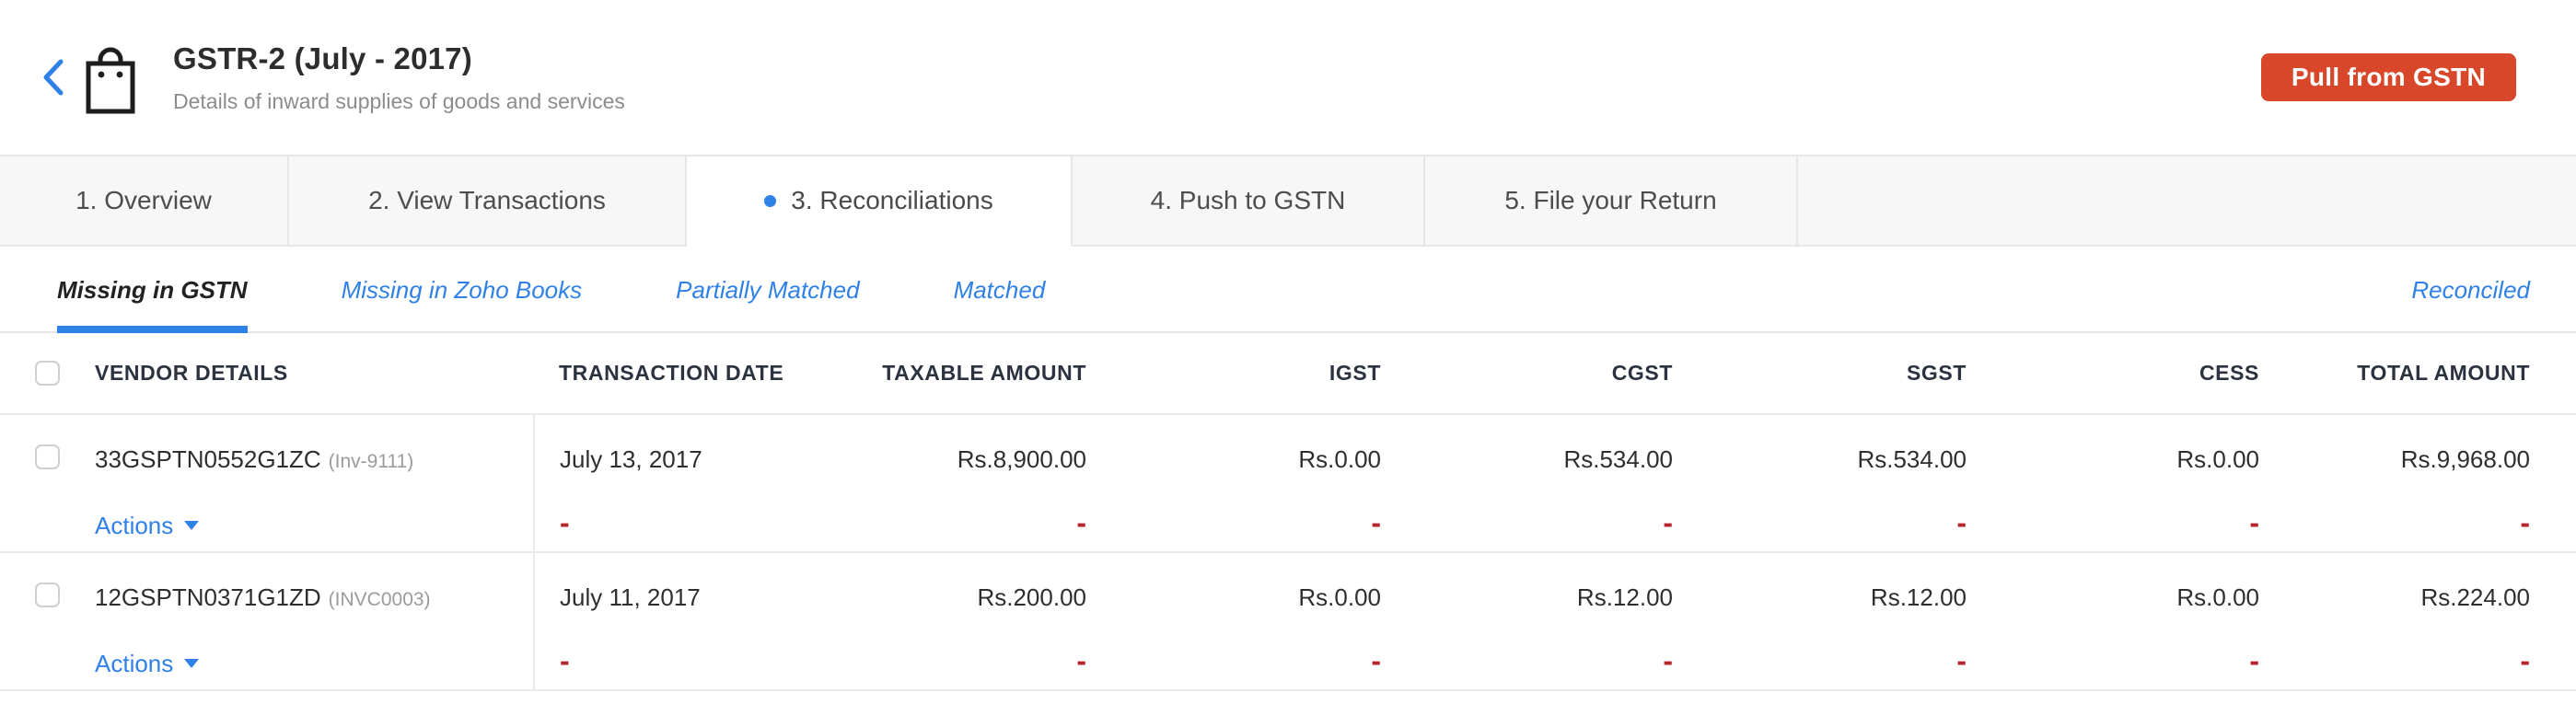 This screenshot has width=2576, height=704. Describe the element at coordinates (1527, 374) in the screenshot. I see `column-header-cgst: CGST` at that location.